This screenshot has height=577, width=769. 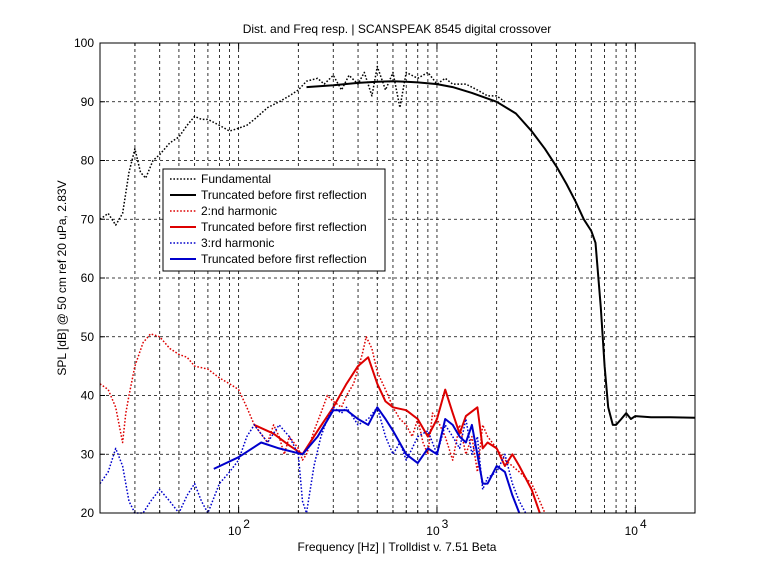 What do you see at coordinates (643, 524) in the screenshot?
I see `x-tick-exponent: 4` at bounding box center [643, 524].